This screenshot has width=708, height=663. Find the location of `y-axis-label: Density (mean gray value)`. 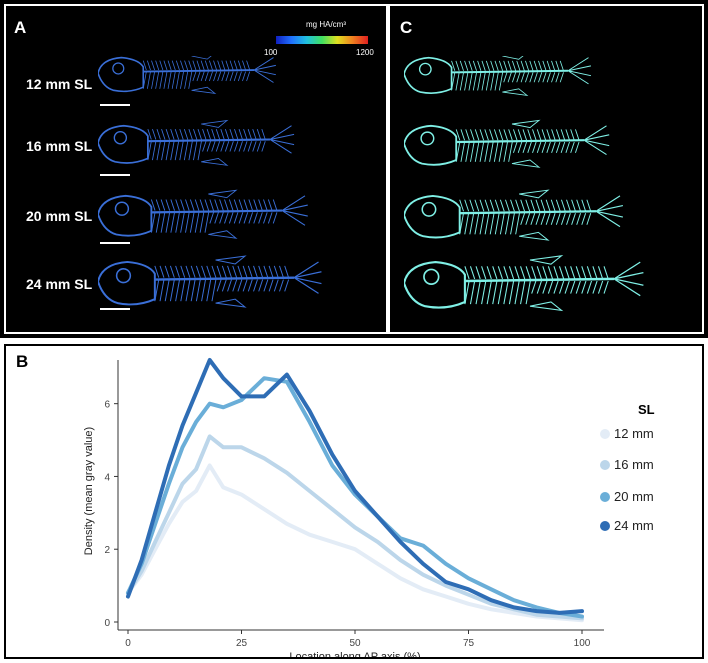

y-axis-label: Density (mean gray value) is located at coordinates (89, 491).